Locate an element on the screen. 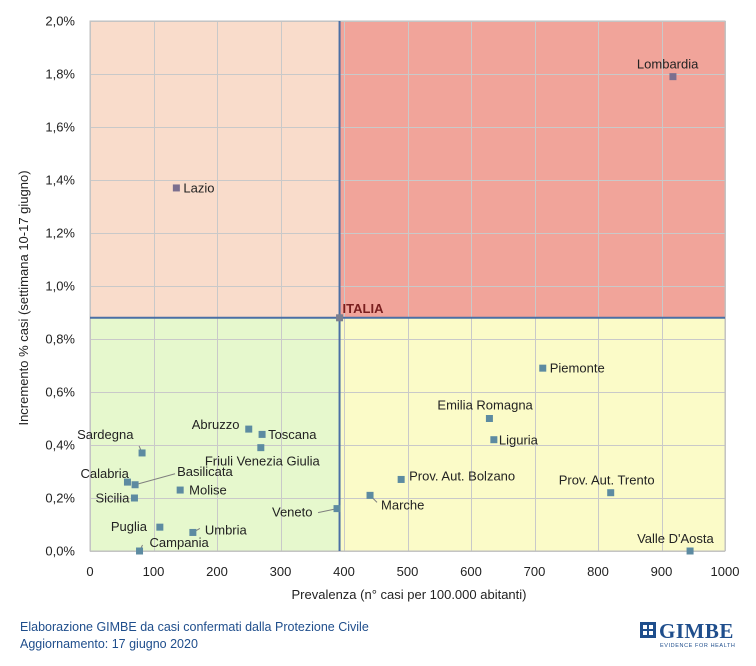 The image size is (756, 666). italia-marker is located at coordinates (340, 318).